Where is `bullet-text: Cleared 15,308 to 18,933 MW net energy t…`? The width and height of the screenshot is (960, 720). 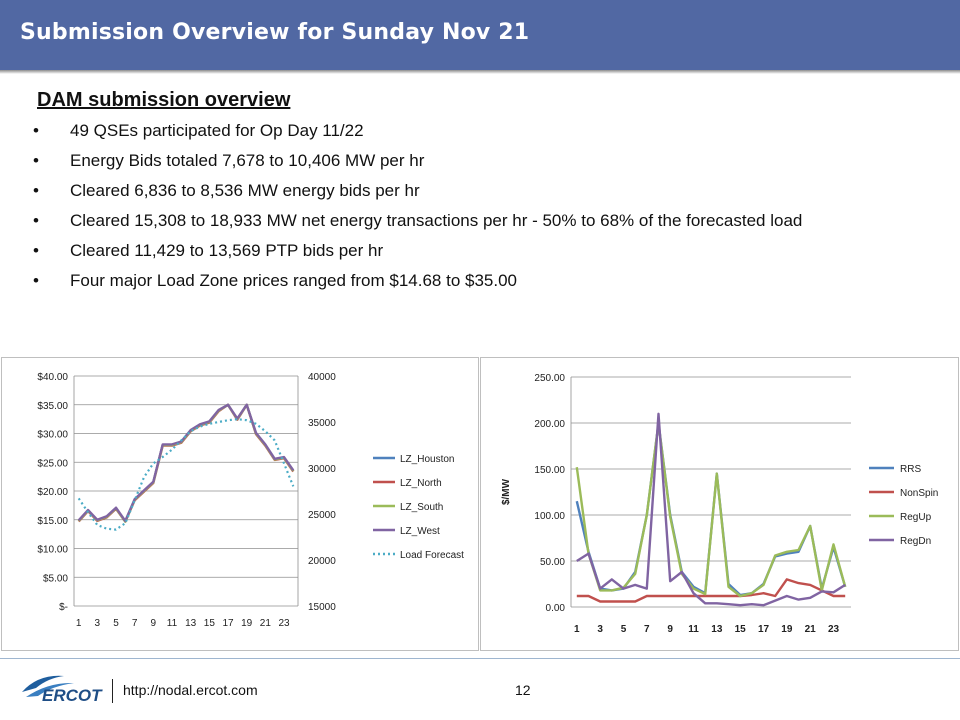
bullet-text: Cleared 15,308 to 18,933 MW net energy t… is located at coordinates (436, 220).